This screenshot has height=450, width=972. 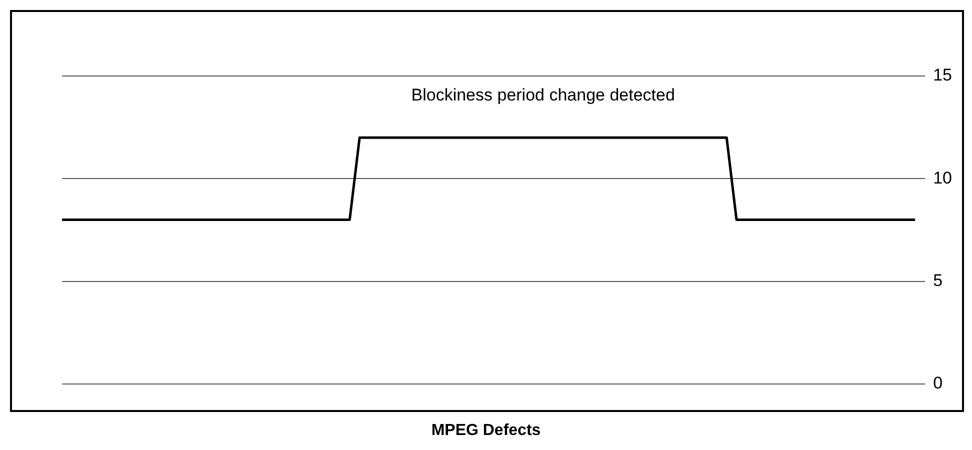 What do you see at coordinates (938, 383) in the screenshot?
I see `y-tick-label: 0` at bounding box center [938, 383].